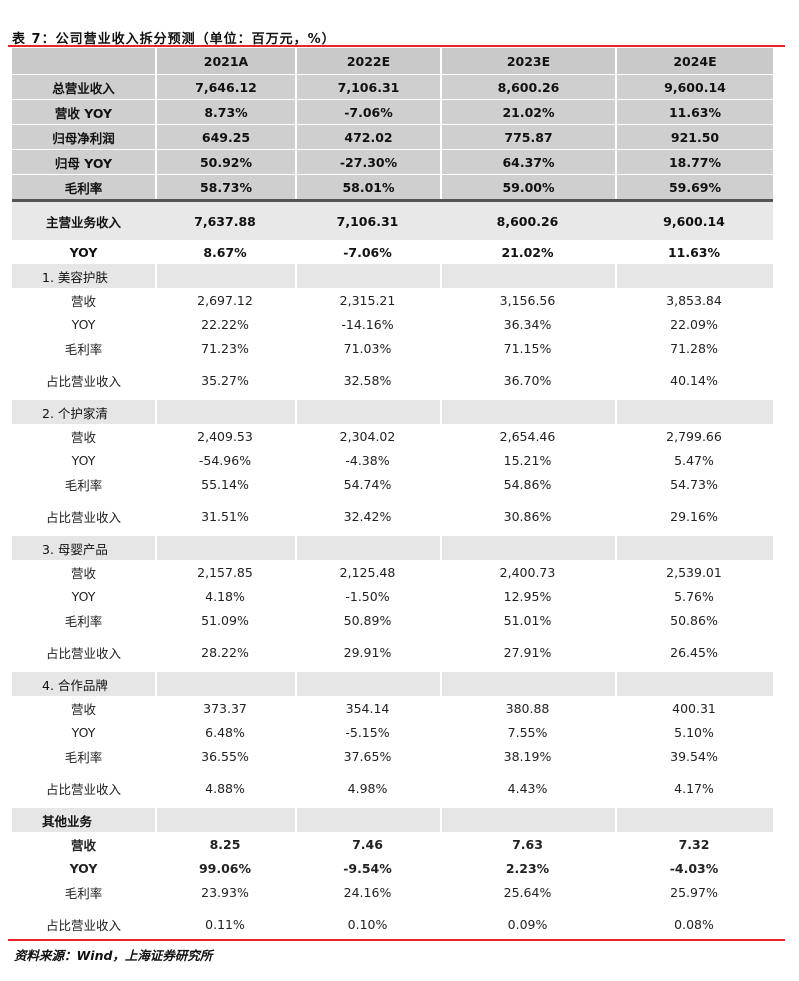 The image size is (799, 981). I want to click on segment-row: 毛利率 23.93% 24.16% 25.64% 25.97%, so click(392, 892).